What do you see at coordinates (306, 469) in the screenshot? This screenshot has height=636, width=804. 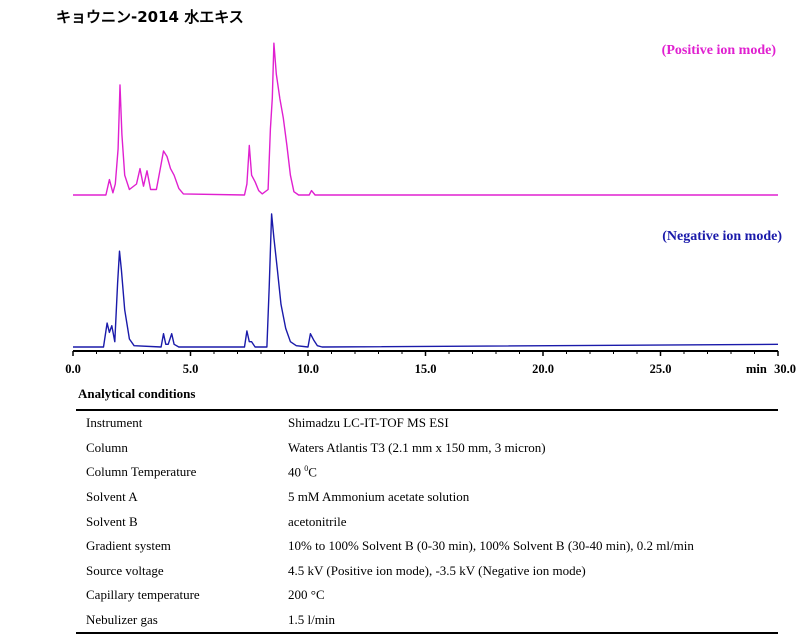 I see `value-superscript: 0` at bounding box center [306, 469].